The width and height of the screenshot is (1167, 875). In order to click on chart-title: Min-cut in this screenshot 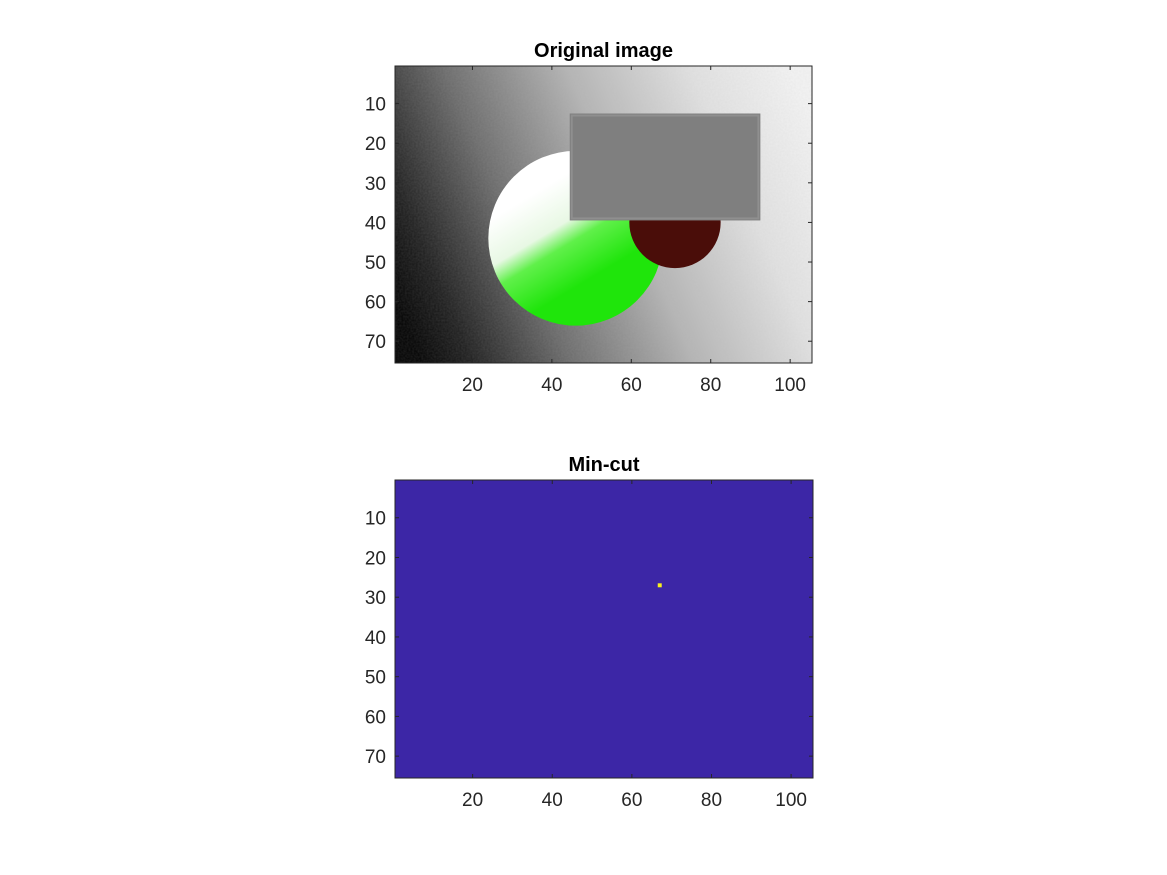, I will do `click(603, 465)`.